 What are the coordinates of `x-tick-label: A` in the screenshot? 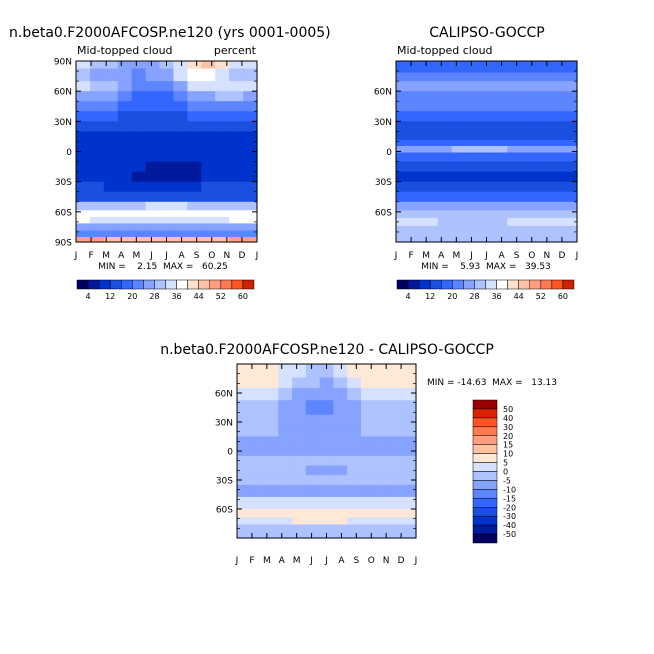 It's located at (121, 256).